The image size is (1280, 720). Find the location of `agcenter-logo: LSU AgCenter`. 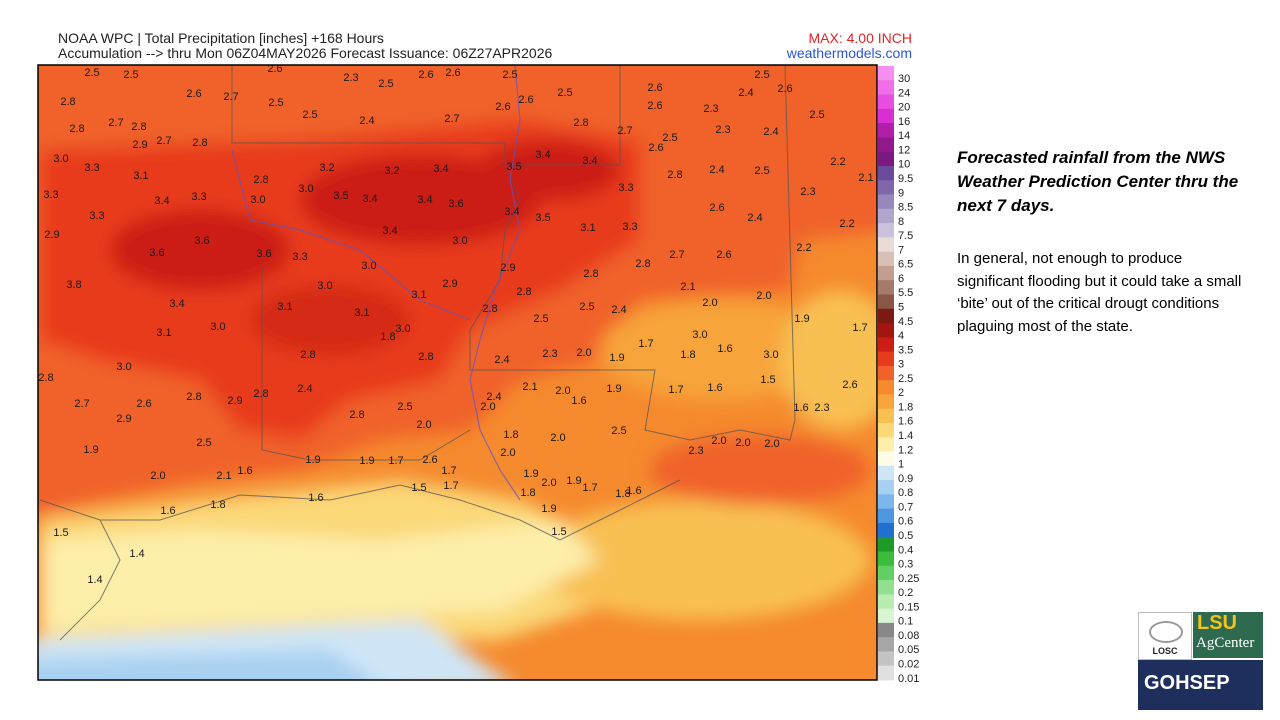

agcenter-logo: LSU AgCenter is located at coordinates (1228, 635).